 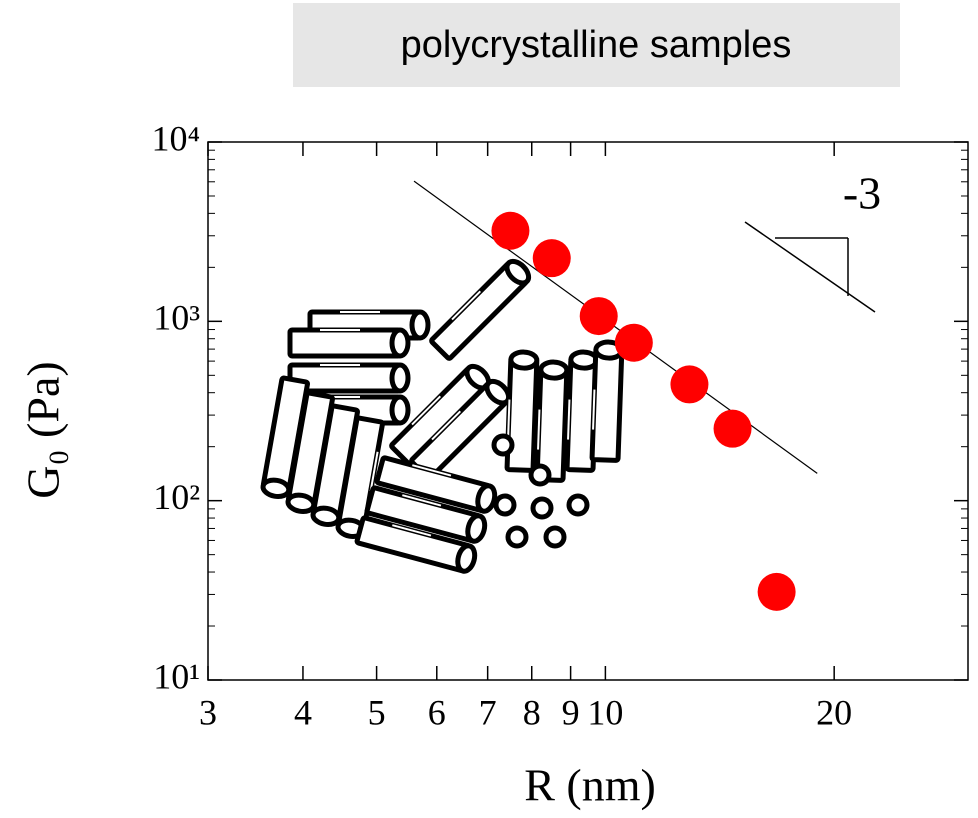 I want to click on y-tick-label: 10⁴, so click(x=175, y=138).